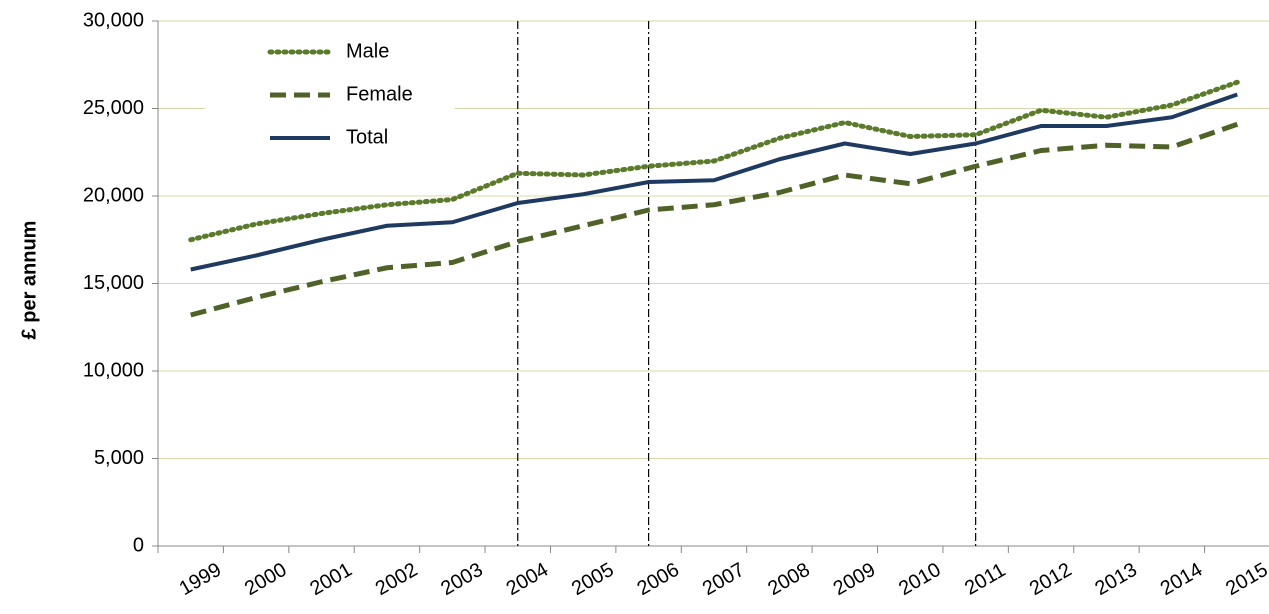  What do you see at coordinates (113, 195) in the screenshot?
I see `y-tick-label: 20,000` at bounding box center [113, 195].